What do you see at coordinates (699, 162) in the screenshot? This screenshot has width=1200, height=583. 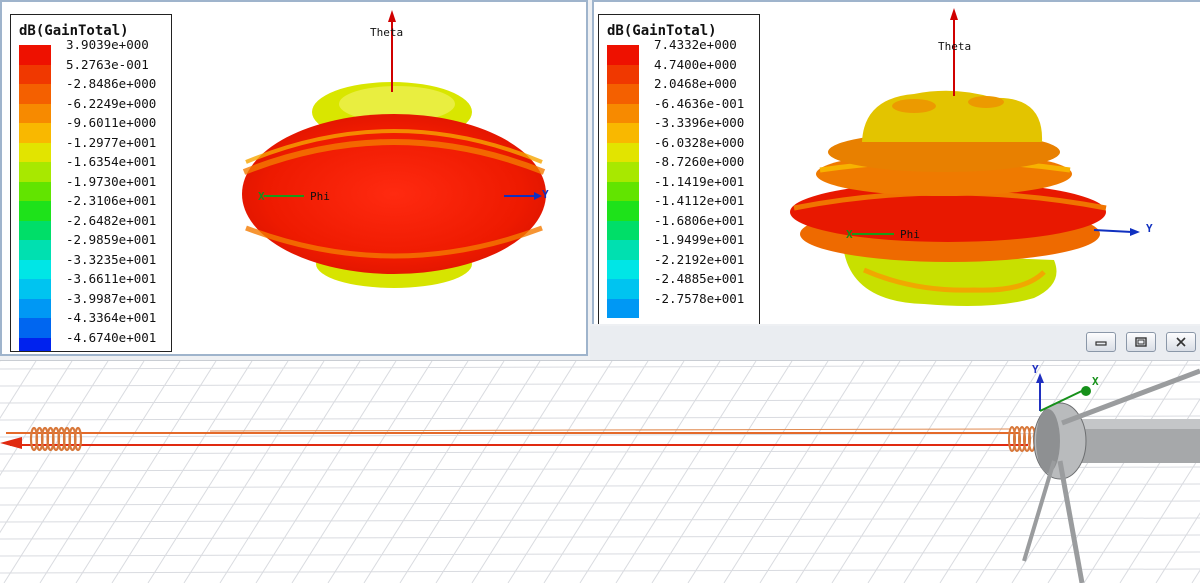 I see `legend-value: -8.7260e+000` at bounding box center [699, 162].